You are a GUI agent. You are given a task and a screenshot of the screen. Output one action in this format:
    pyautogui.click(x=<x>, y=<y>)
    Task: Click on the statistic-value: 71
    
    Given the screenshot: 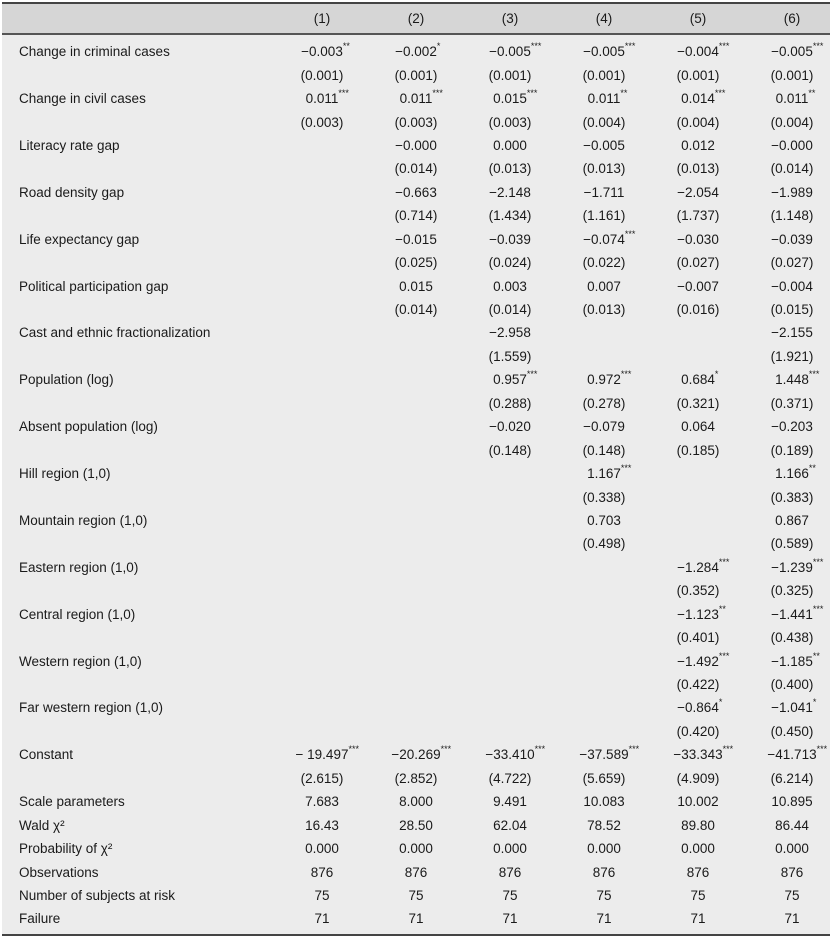 What is the action you would take?
    pyautogui.click(x=322, y=919)
    